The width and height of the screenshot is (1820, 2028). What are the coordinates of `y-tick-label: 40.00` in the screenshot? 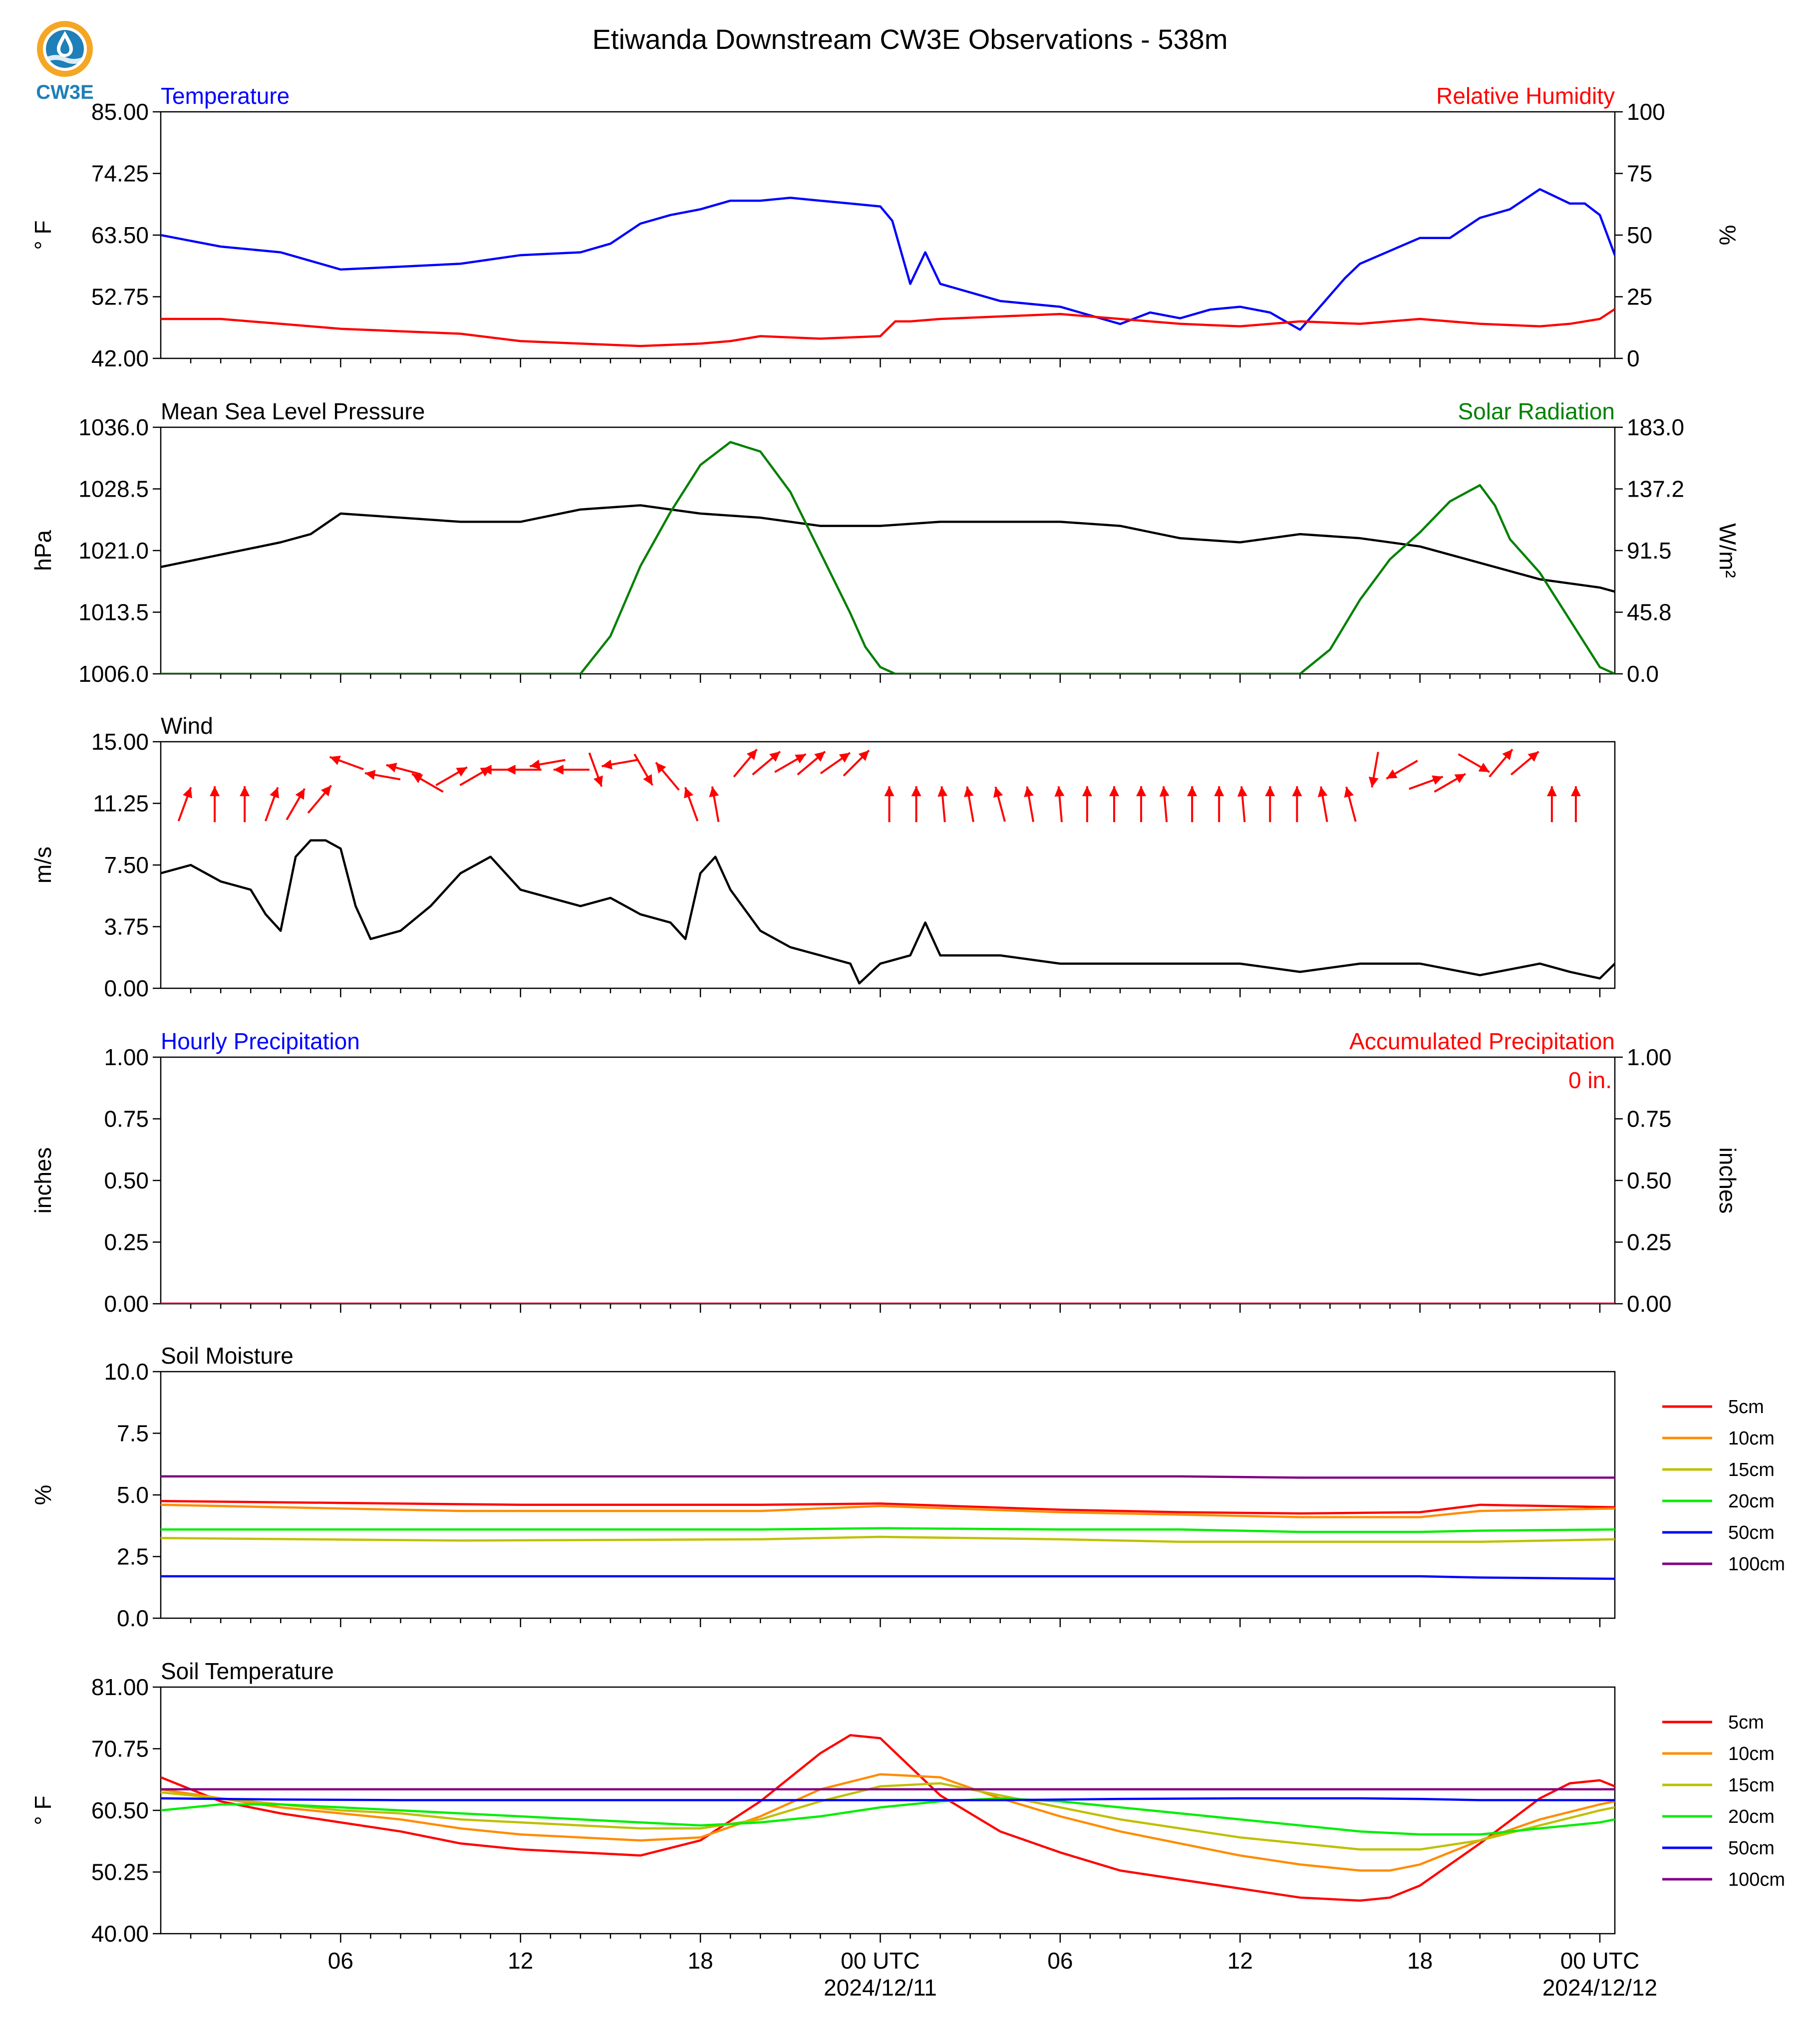 It's located at (120, 1934).